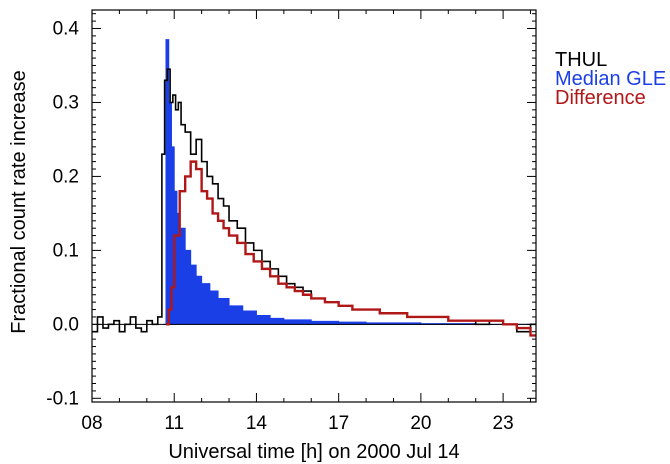 This screenshot has width=670, height=464. Describe the element at coordinates (257, 423) in the screenshot. I see `x-tick-label: 14` at that location.